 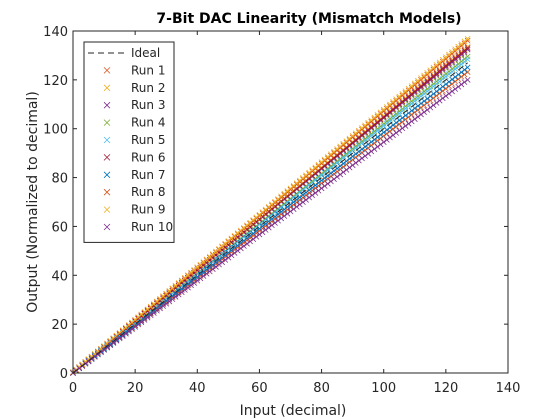 What do you see at coordinates (59, 179) in the screenshot?
I see `y-tick-label: 80` at bounding box center [59, 179].